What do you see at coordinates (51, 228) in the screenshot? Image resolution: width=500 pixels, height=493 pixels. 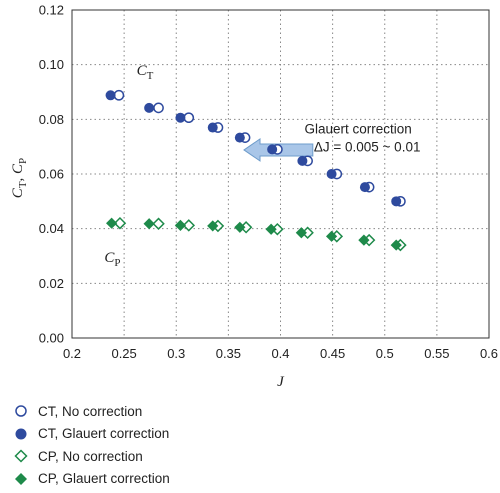 I see `y-tick-label: 0.04` at bounding box center [51, 228].